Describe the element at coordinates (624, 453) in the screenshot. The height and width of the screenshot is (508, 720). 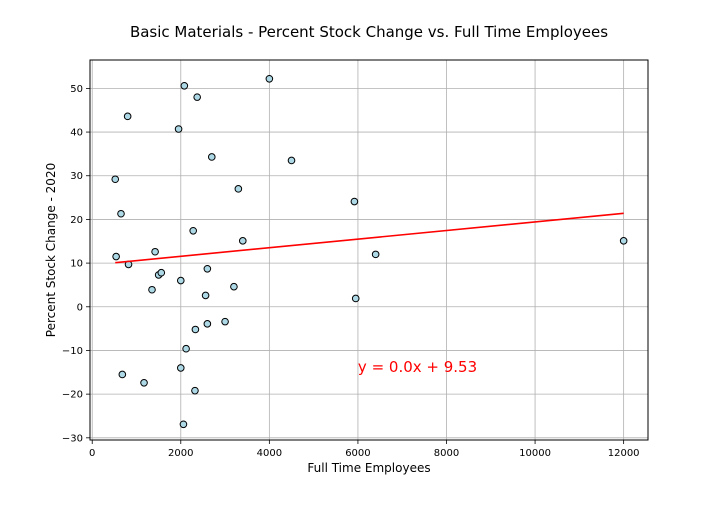
I see `x-tick-label: 12000` at that location.